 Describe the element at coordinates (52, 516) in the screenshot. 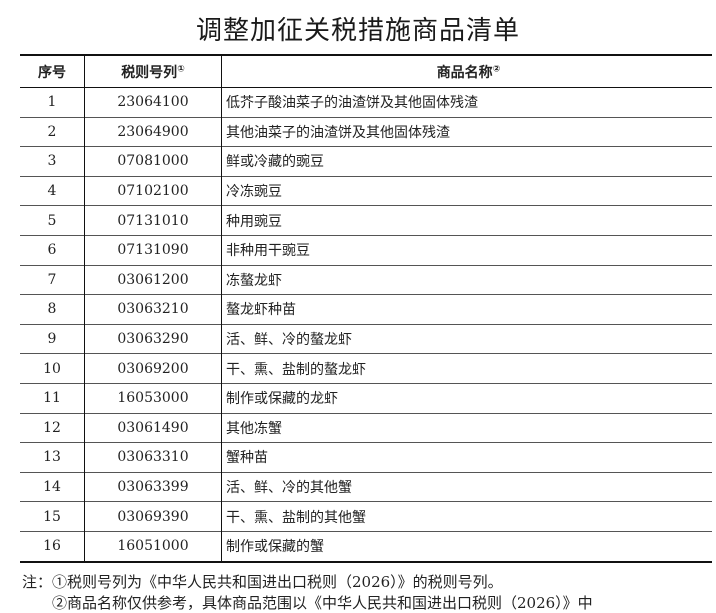

I see `cell-seq: 15` at that location.